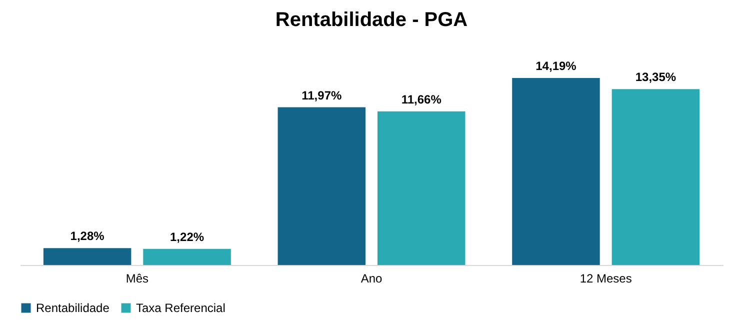 This screenshot has width=738, height=322. What do you see at coordinates (73, 308) in the screenshot?
I see `legend-label: Rentabilidade` at bounding box center [73, 308].